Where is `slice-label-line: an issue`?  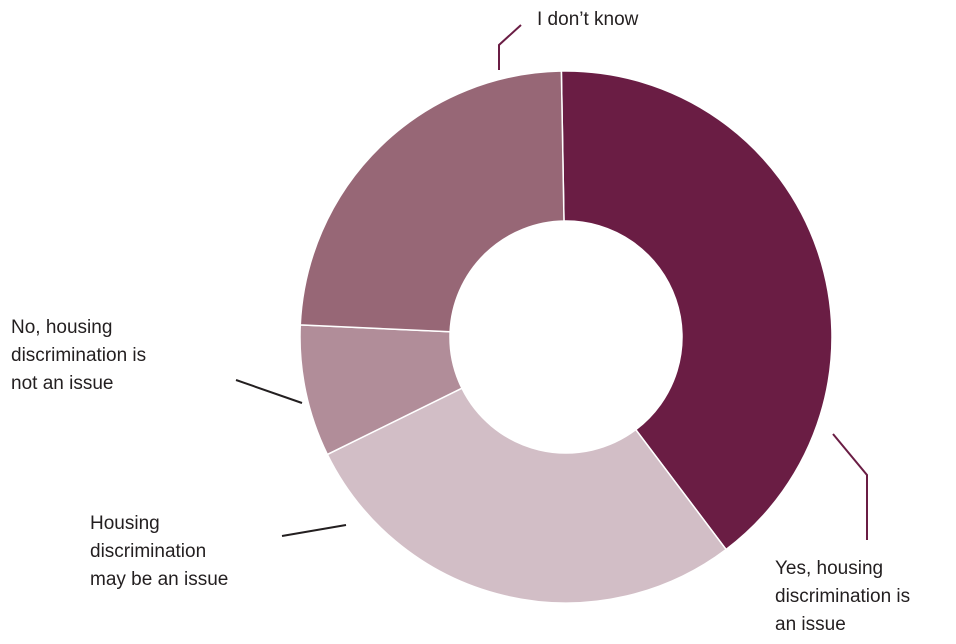
slice-label-line: an issue is located at coordinates (810, 624).